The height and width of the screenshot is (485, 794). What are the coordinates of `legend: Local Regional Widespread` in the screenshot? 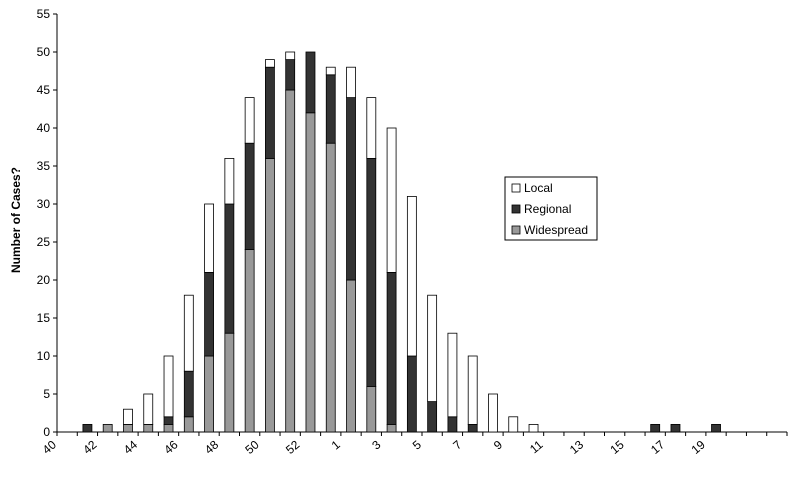 It's located at (551, 208).